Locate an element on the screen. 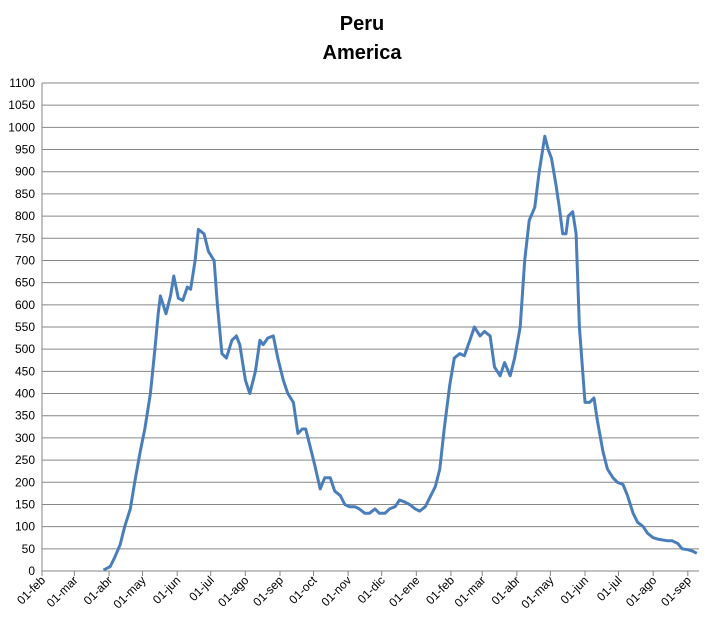 This screenshot has height=633, width=724. y-tick-label: 800 is located at coordinates (25, 216).